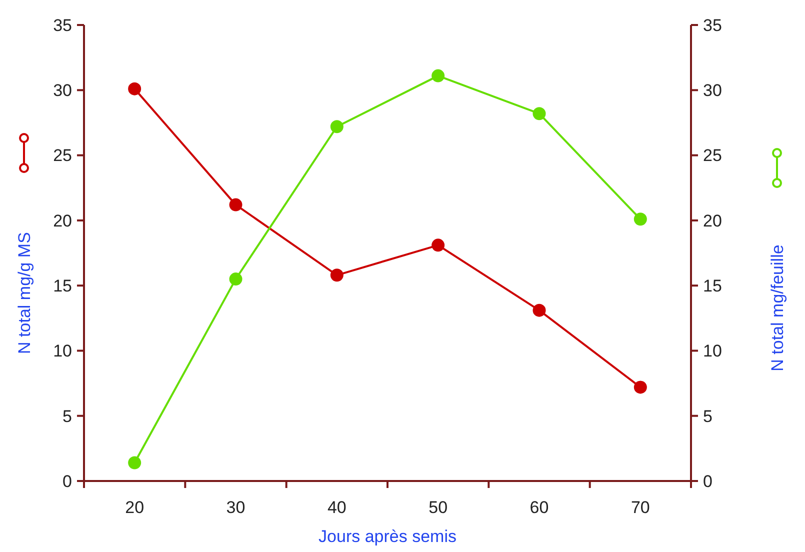  What do you see at coordinates (62, 90) in the screenshot?
I see `y-tick-label: 30` at bounding box center [62, 90].